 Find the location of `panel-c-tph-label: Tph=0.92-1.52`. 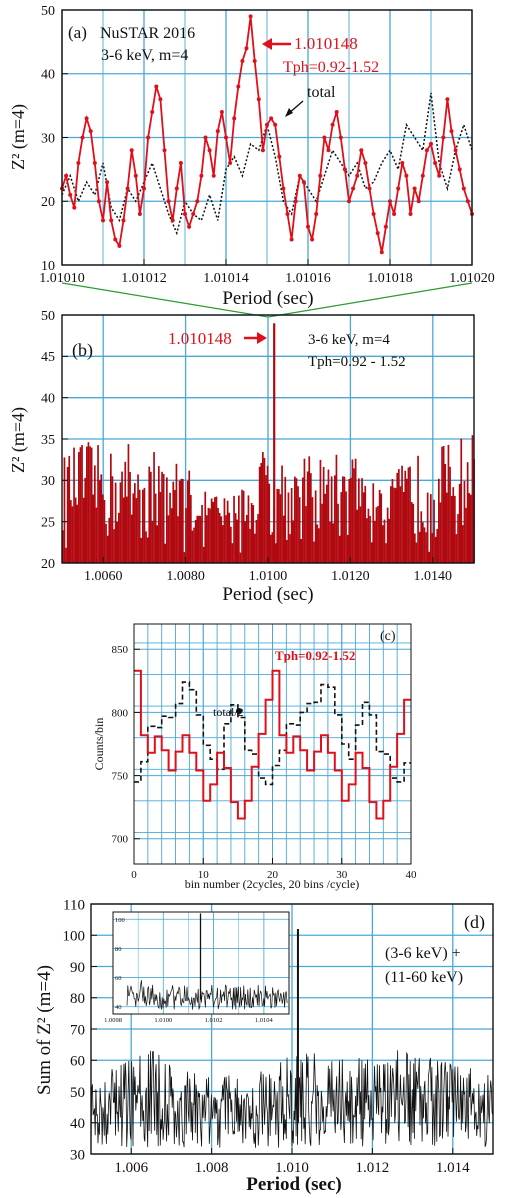

panel-c-tph-label: Tph=0.92-1.52 is located at coordinates (315, 655).